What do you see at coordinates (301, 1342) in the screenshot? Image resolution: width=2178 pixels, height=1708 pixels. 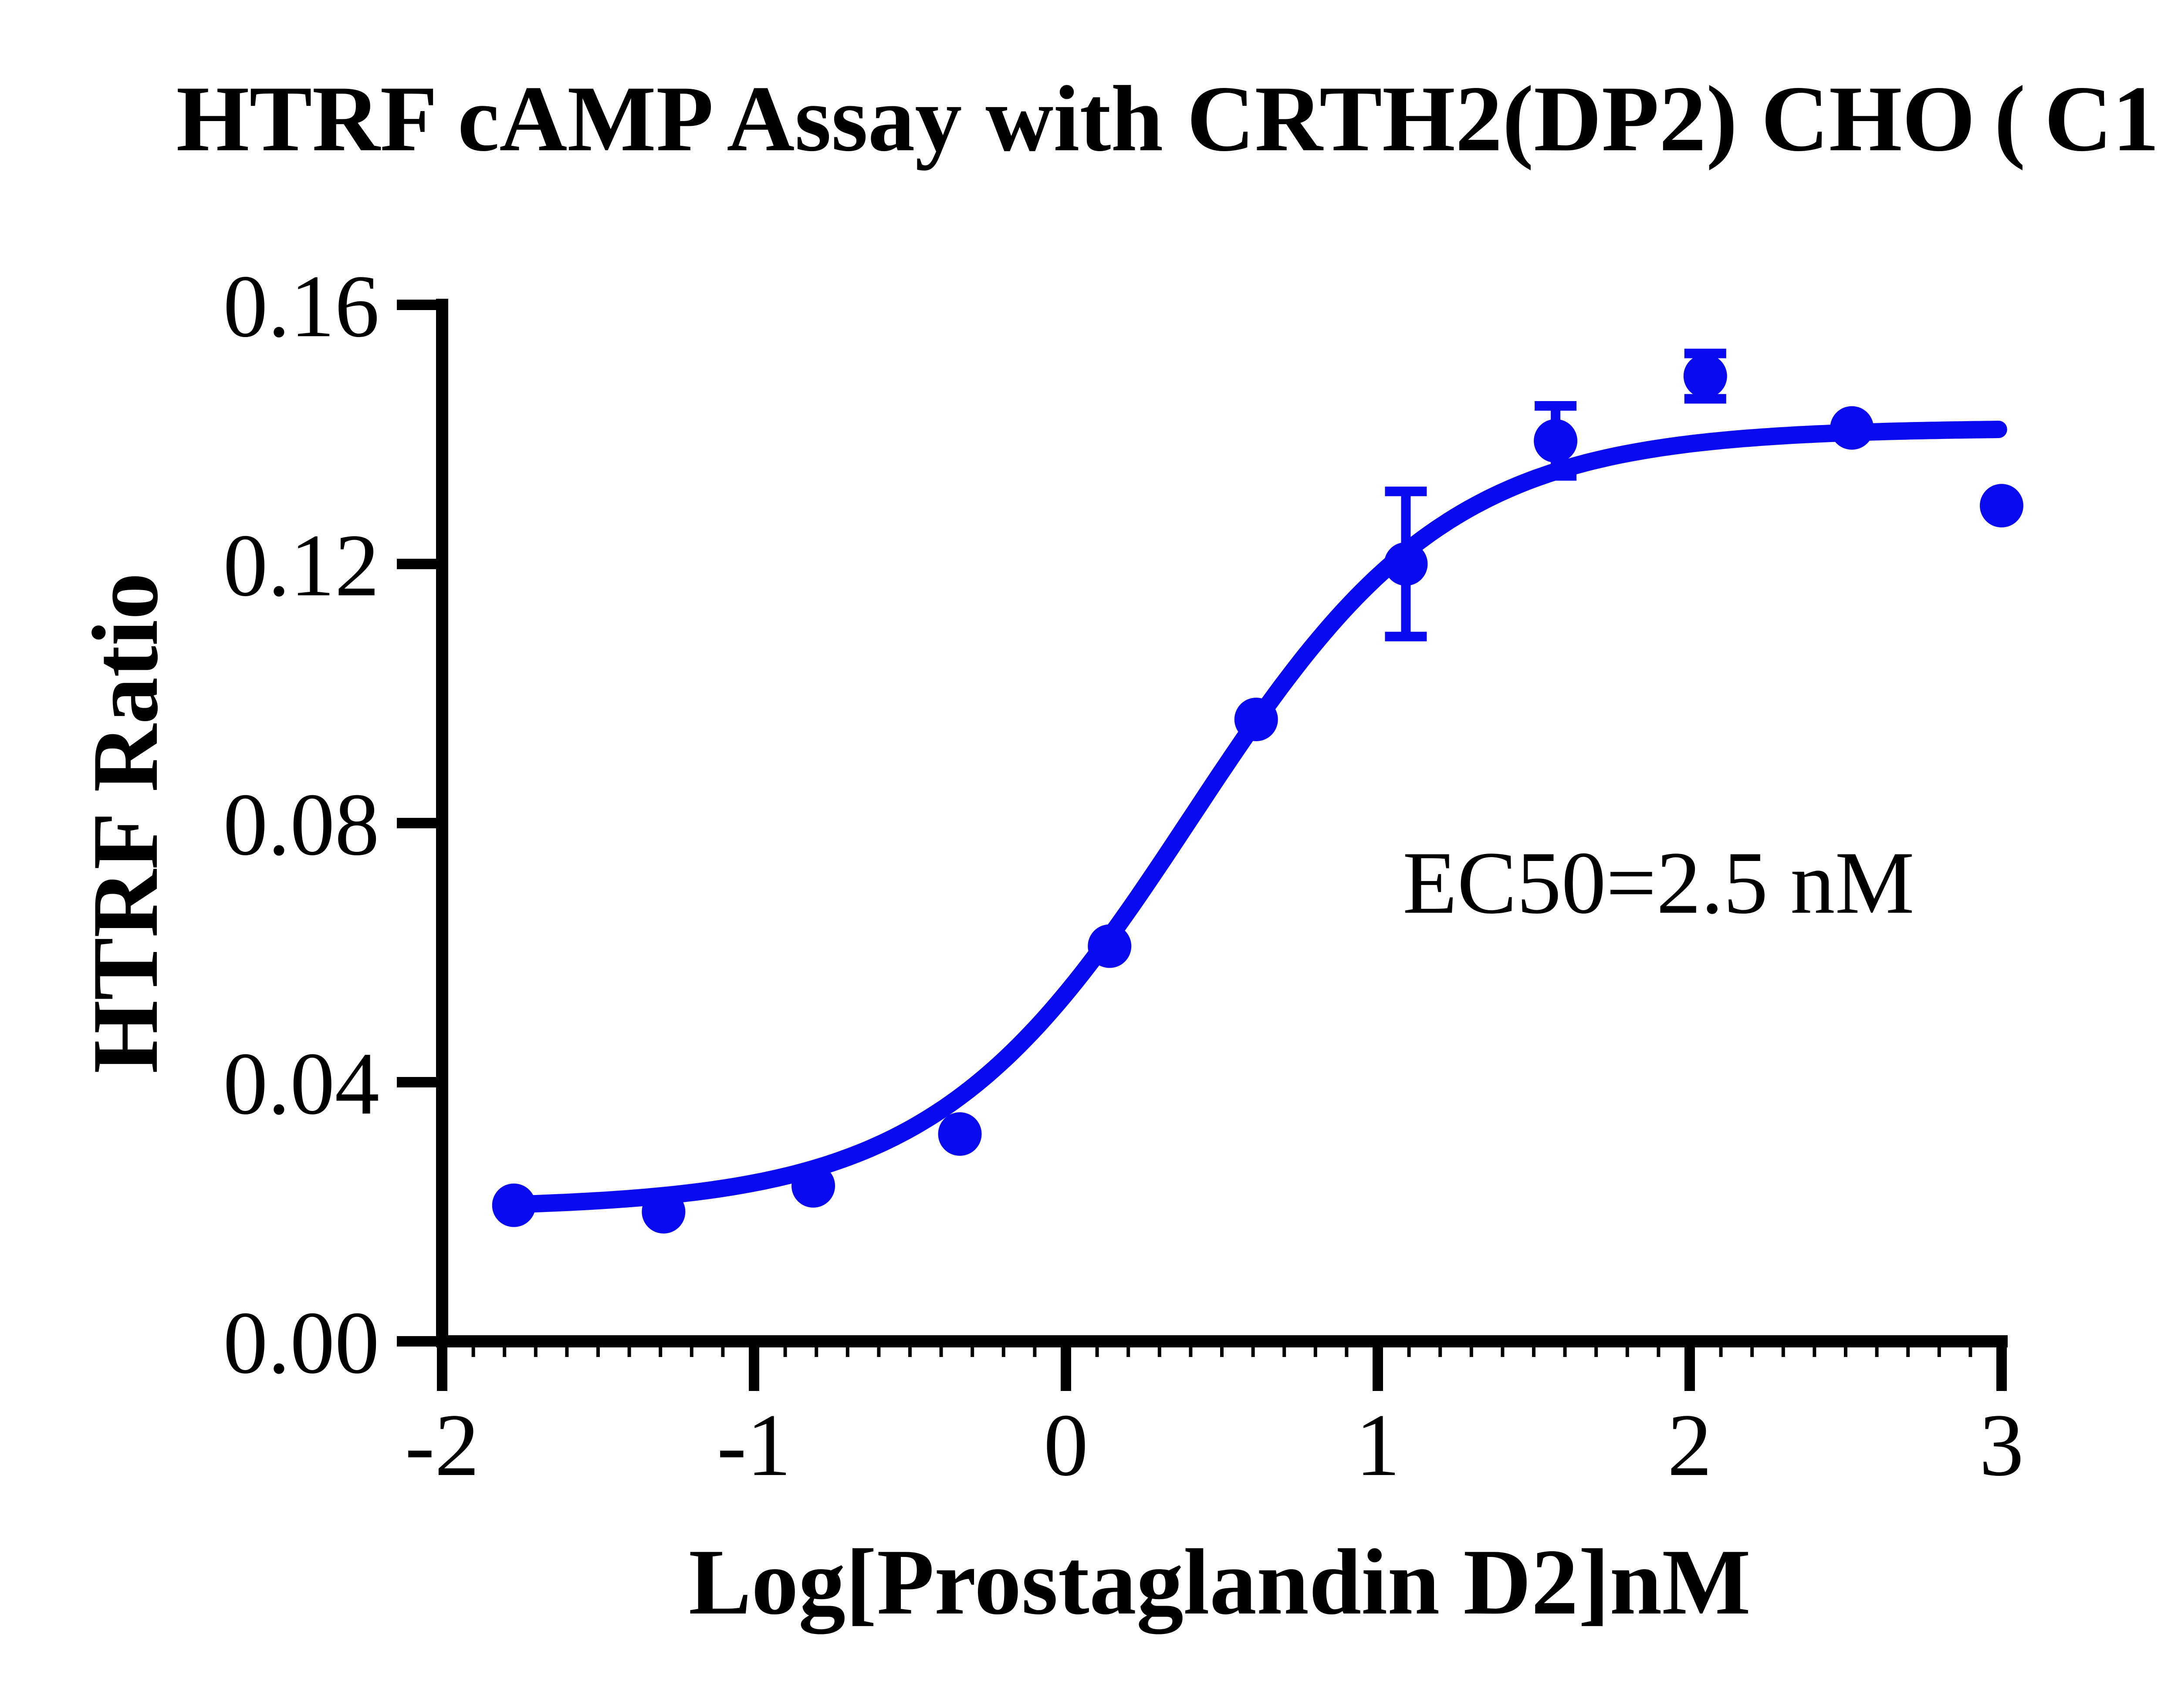 I see `y-tick-label: 0.00` at bounding box center [301, 1342].